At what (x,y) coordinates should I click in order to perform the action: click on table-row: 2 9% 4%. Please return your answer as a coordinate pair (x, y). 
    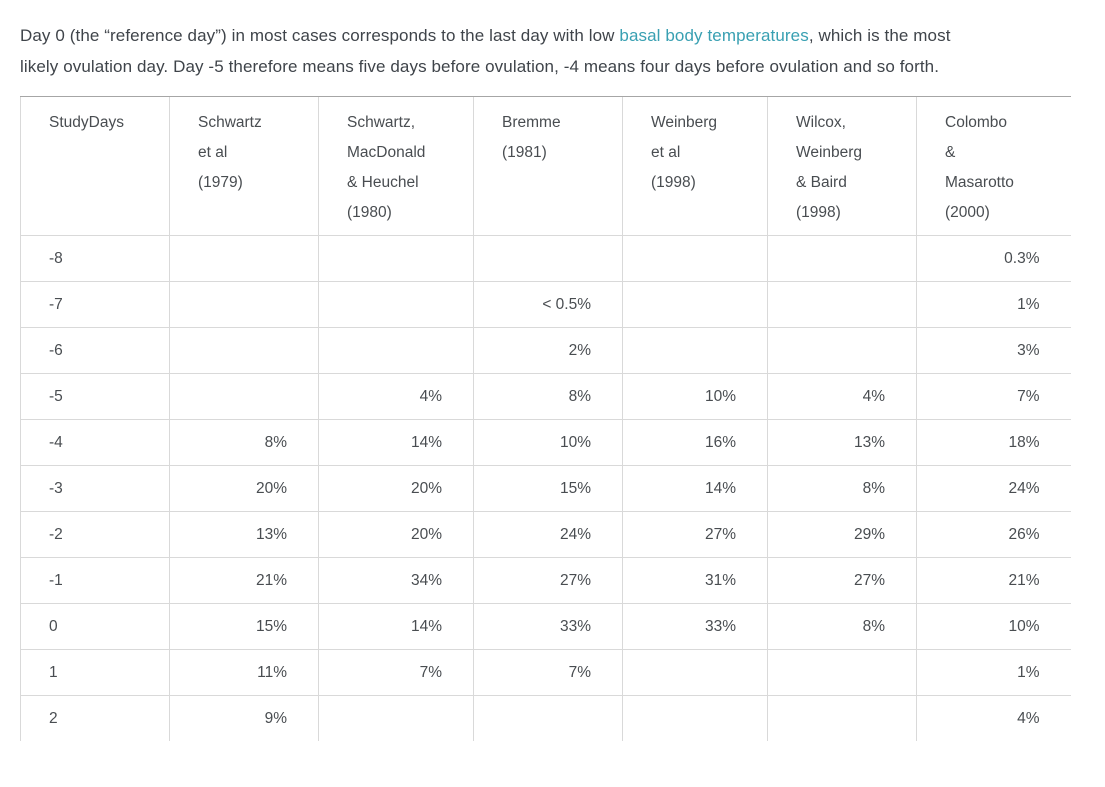
    Looking at the image, I should click on (545, 718).